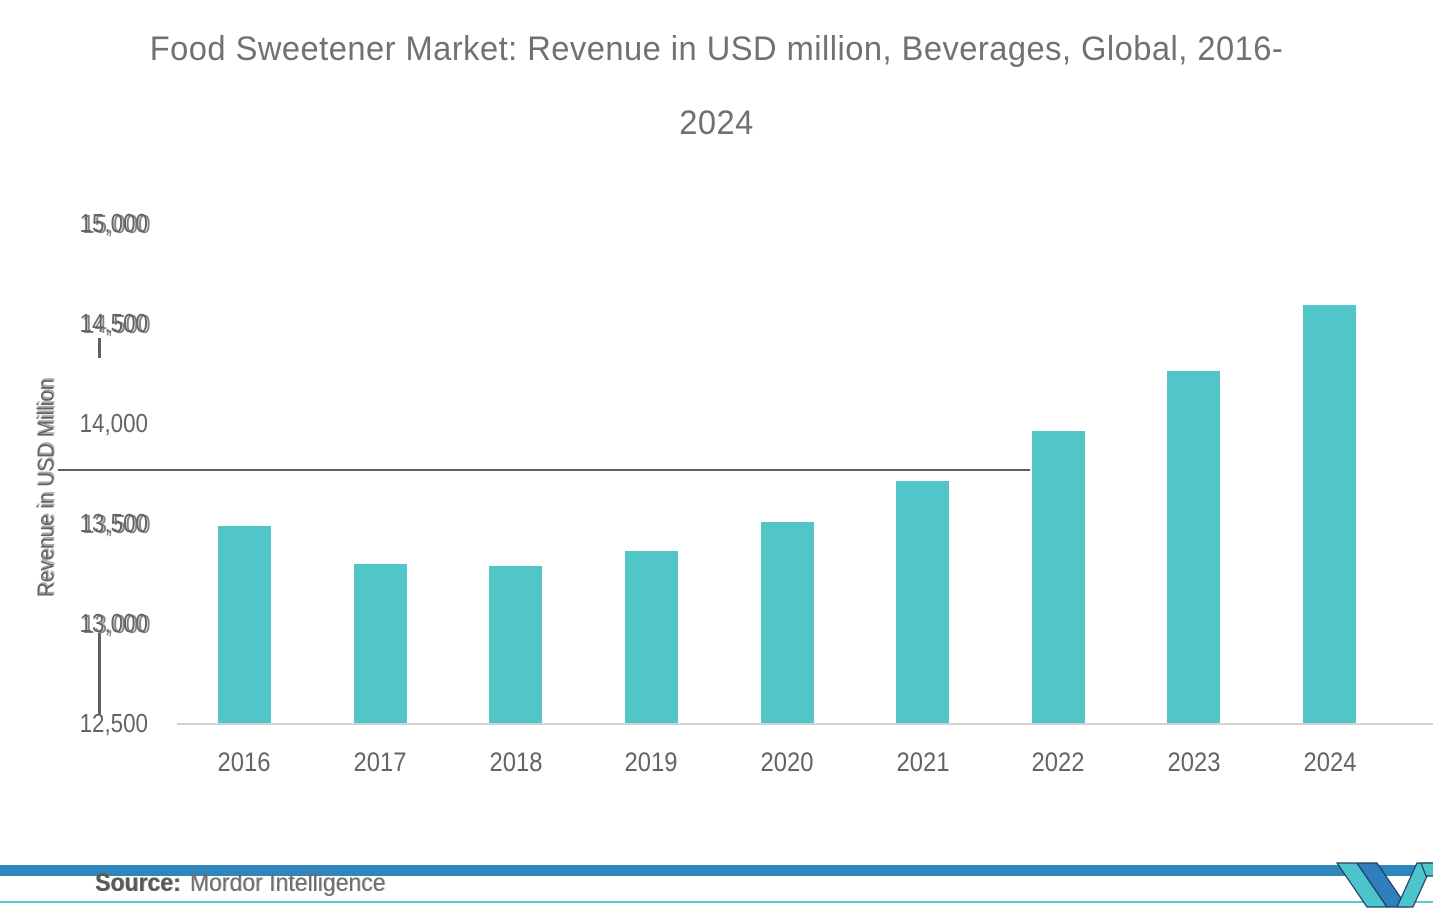  What do you see at coordinates (287, 883) in the screenshot?
I see `source-value: Mordor Intelligence` at bounding box center [287, 883].